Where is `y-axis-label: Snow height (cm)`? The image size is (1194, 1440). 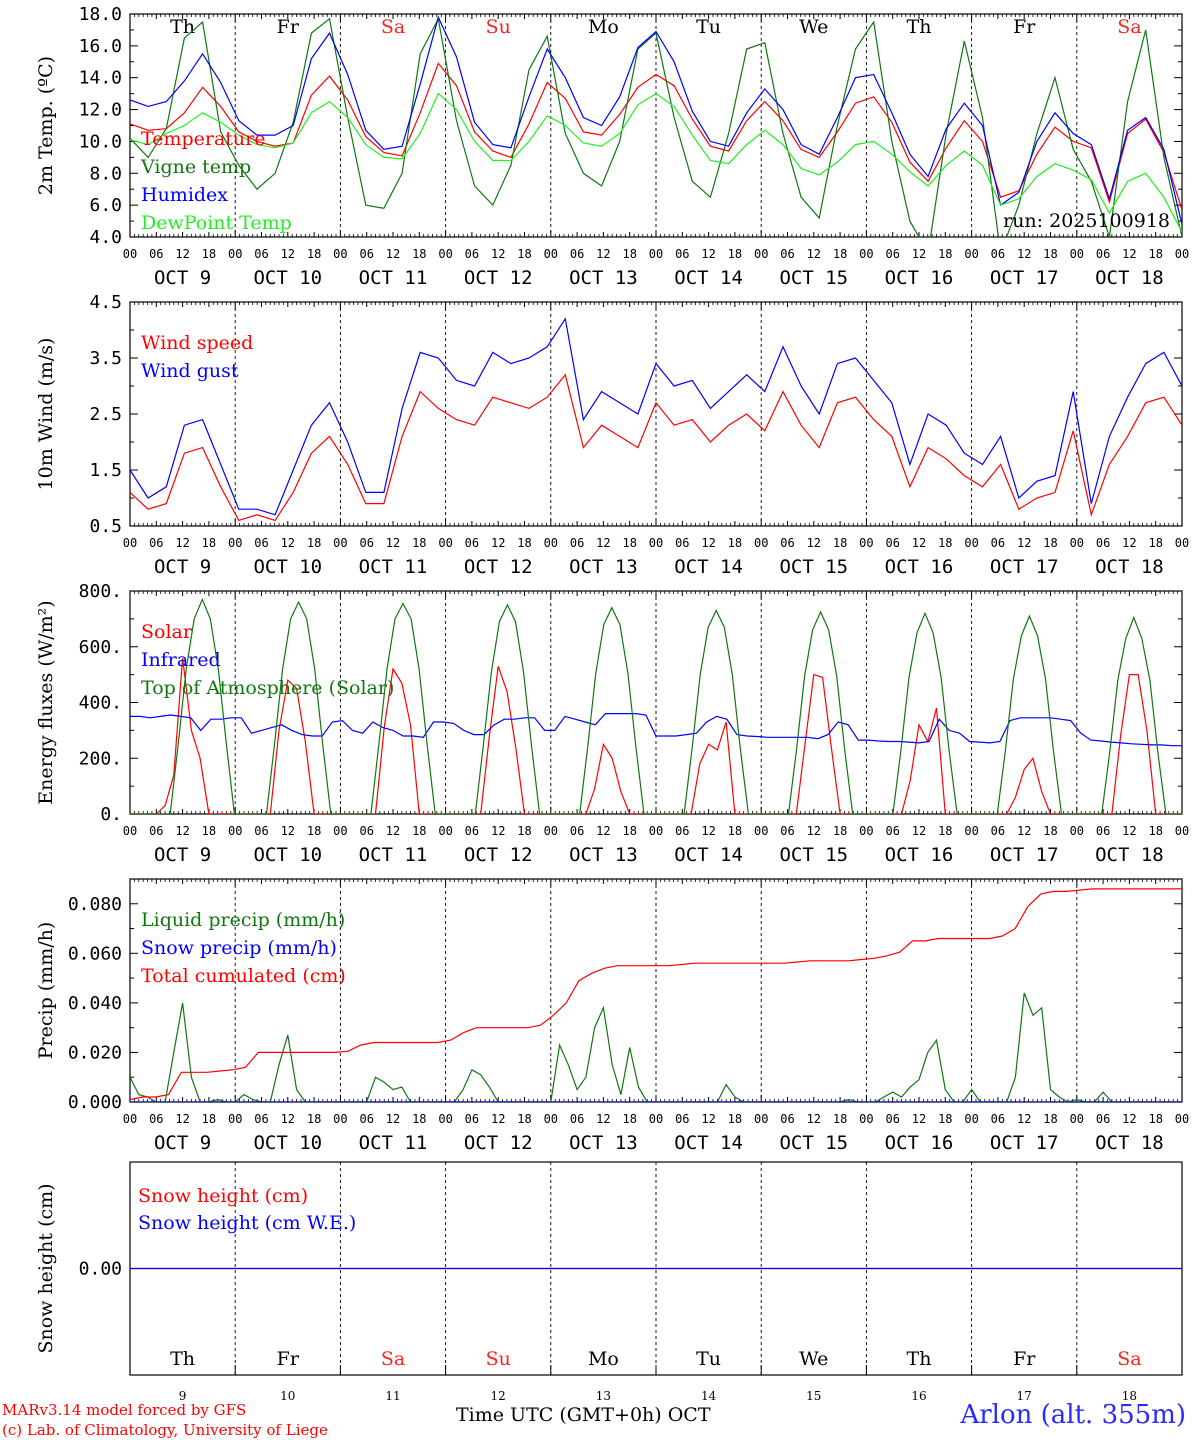 y-axis-label: Snow height (cm) is located at coordinates (46, 1268).